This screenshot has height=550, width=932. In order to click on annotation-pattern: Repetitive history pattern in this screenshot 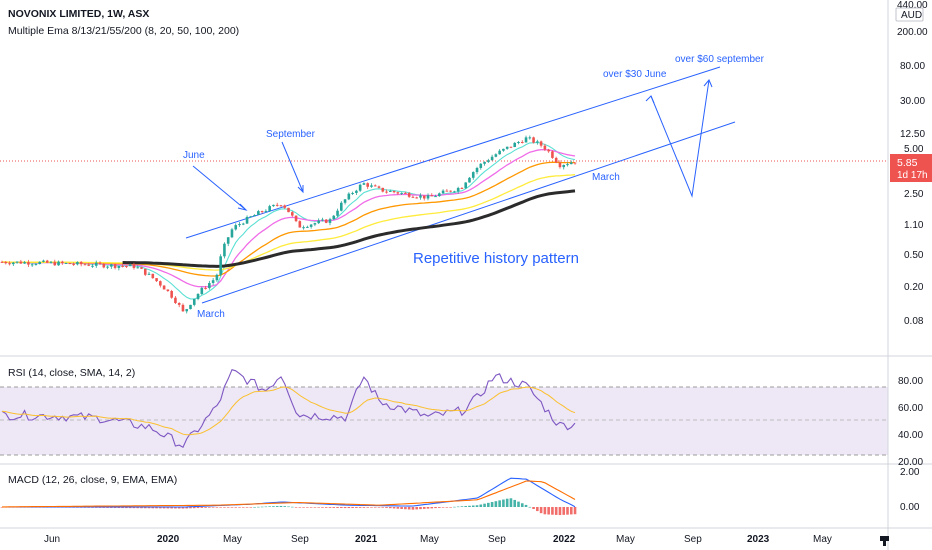, I will do `click(496, 258)`.